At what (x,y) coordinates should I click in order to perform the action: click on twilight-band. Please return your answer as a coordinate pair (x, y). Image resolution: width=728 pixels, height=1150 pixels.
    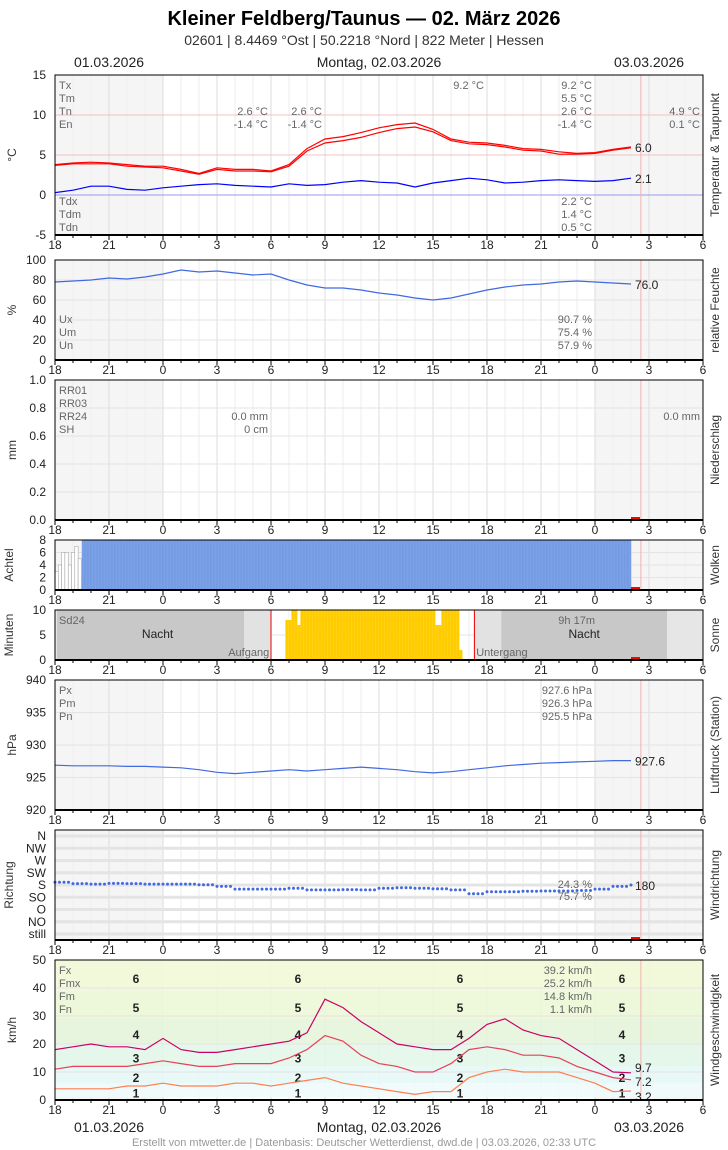
    Looking at the image, I should click on (56, 635).